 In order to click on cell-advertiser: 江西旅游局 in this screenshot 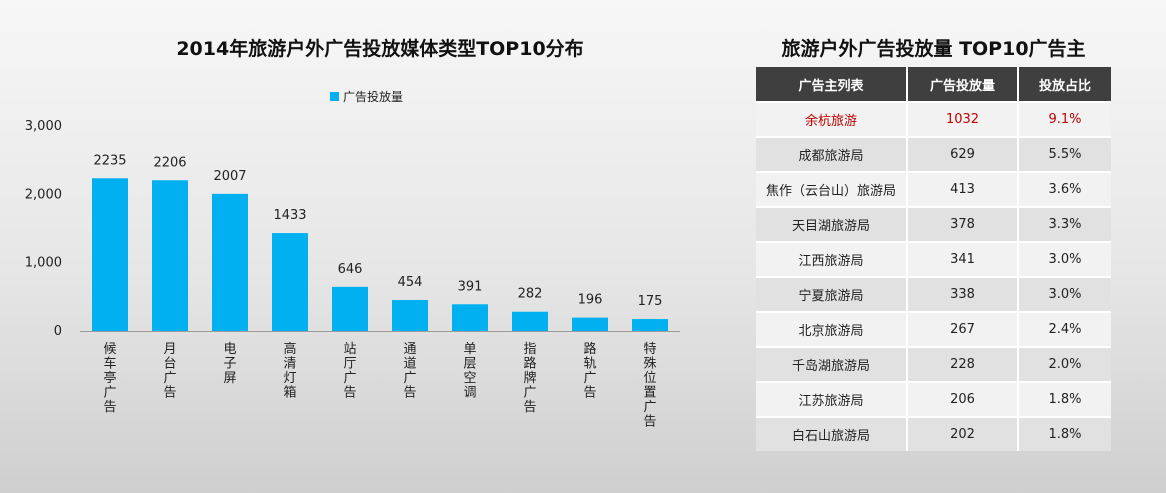, I will do `click(832, 259)`.